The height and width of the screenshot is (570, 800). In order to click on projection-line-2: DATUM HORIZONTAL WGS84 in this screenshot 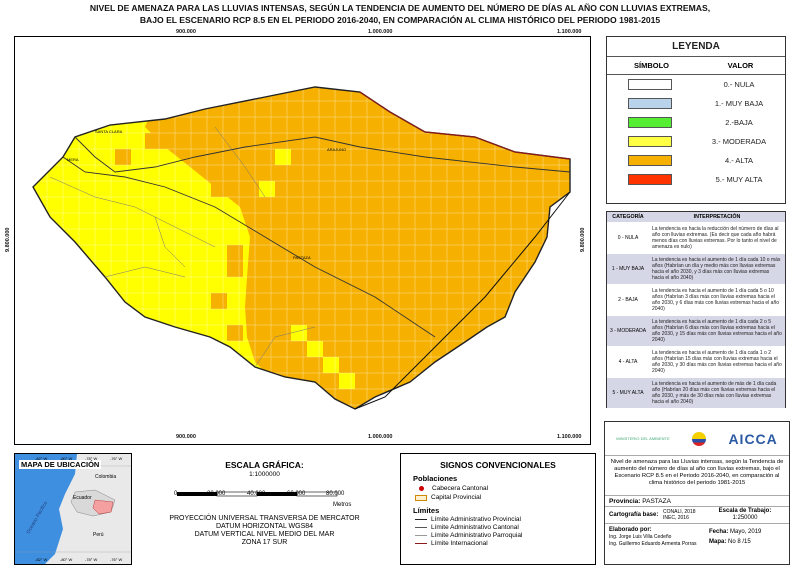, I will do `click(264, 526)`.